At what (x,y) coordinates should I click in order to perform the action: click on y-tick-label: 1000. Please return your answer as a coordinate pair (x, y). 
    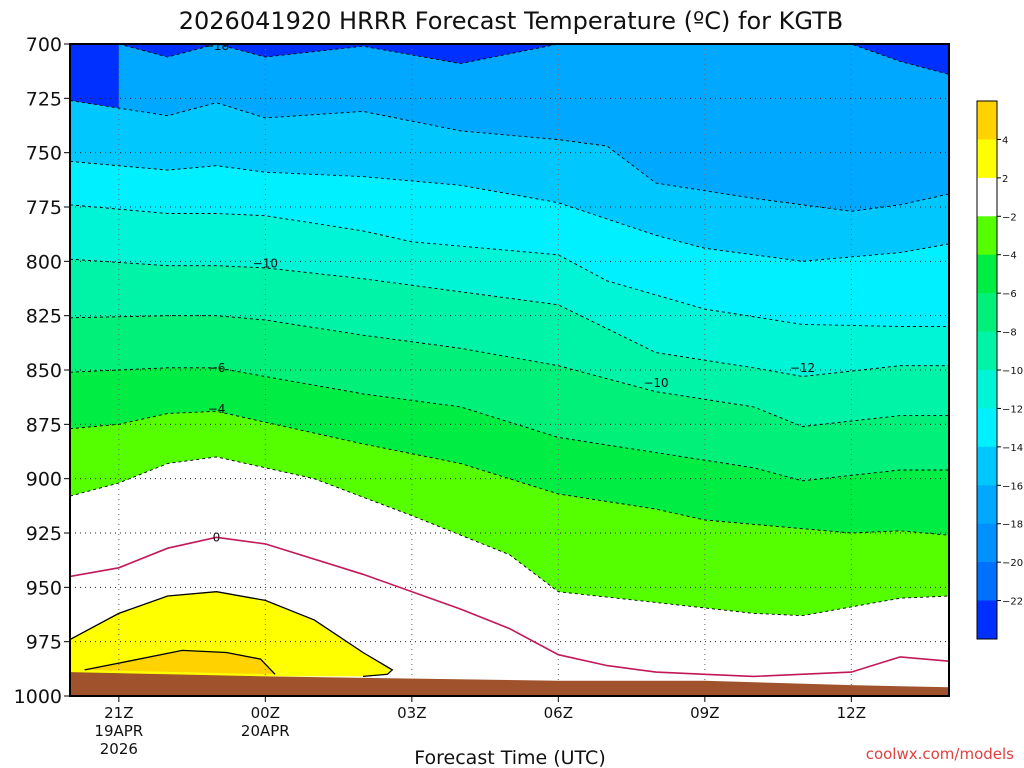
    Looking at the image, I should click on (38, 697).